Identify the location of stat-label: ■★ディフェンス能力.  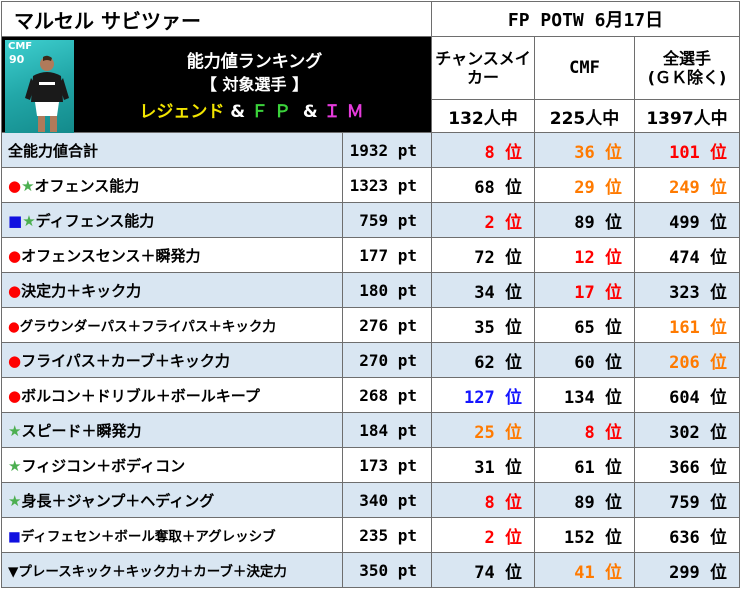
(172, 220).